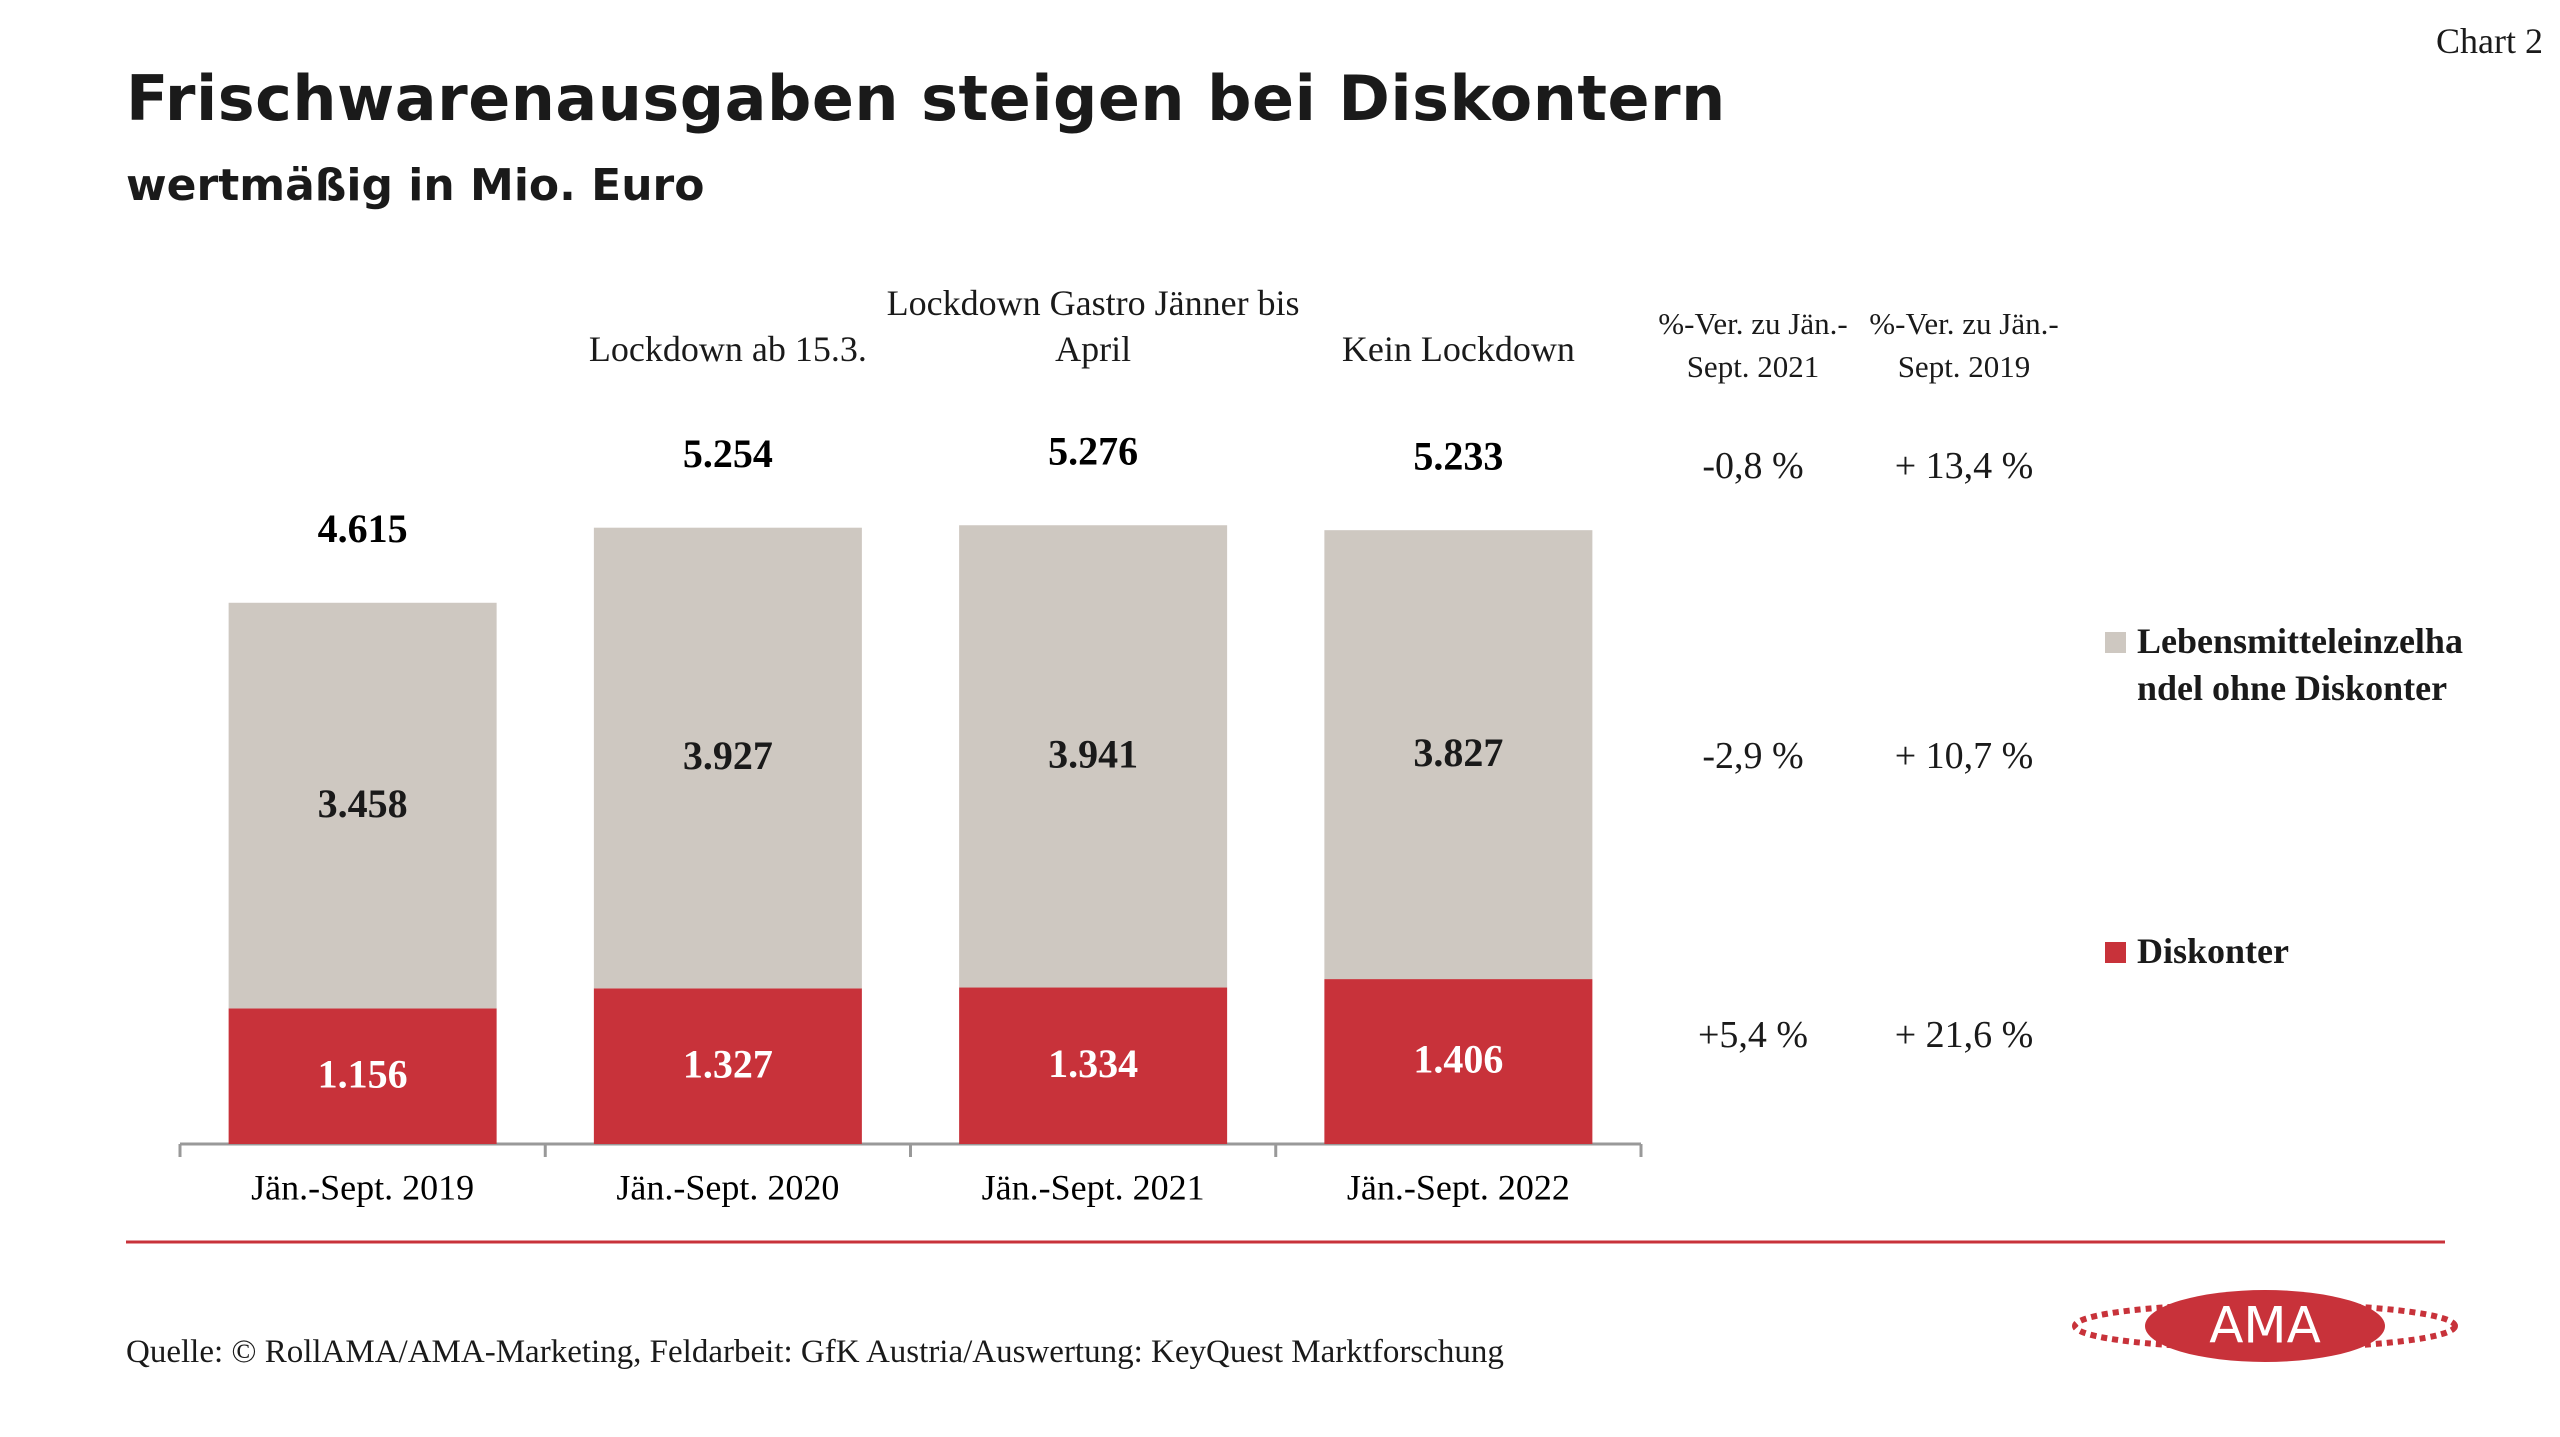 The image size is (2560, 1437). What do you see at coordinates (1458, 752) in the screenshot?
I see `value-label: 3.827` at bounding box center [1458, 752].